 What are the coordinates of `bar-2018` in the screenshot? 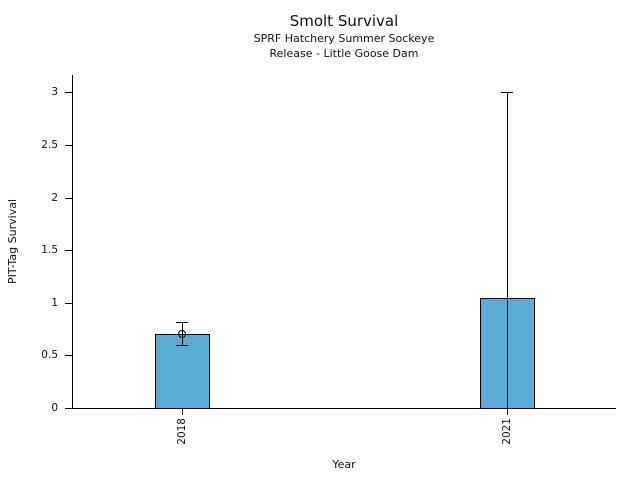 It's located at (182, 371).